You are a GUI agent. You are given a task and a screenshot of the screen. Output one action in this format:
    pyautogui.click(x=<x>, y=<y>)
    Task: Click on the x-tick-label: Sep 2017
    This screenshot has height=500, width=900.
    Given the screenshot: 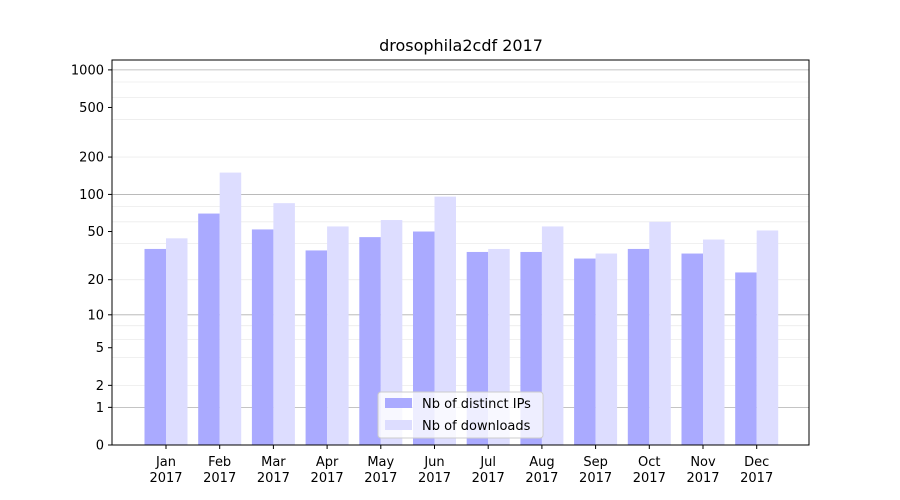 What is the action you would take?
    pyautogui.click(x=595, y=470)
    